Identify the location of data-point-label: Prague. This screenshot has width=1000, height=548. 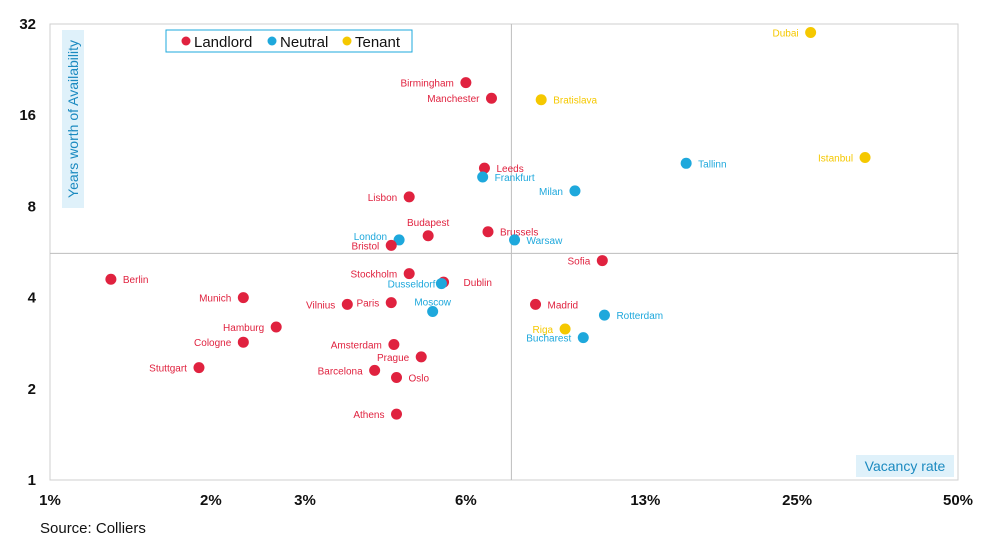
(393, 358).